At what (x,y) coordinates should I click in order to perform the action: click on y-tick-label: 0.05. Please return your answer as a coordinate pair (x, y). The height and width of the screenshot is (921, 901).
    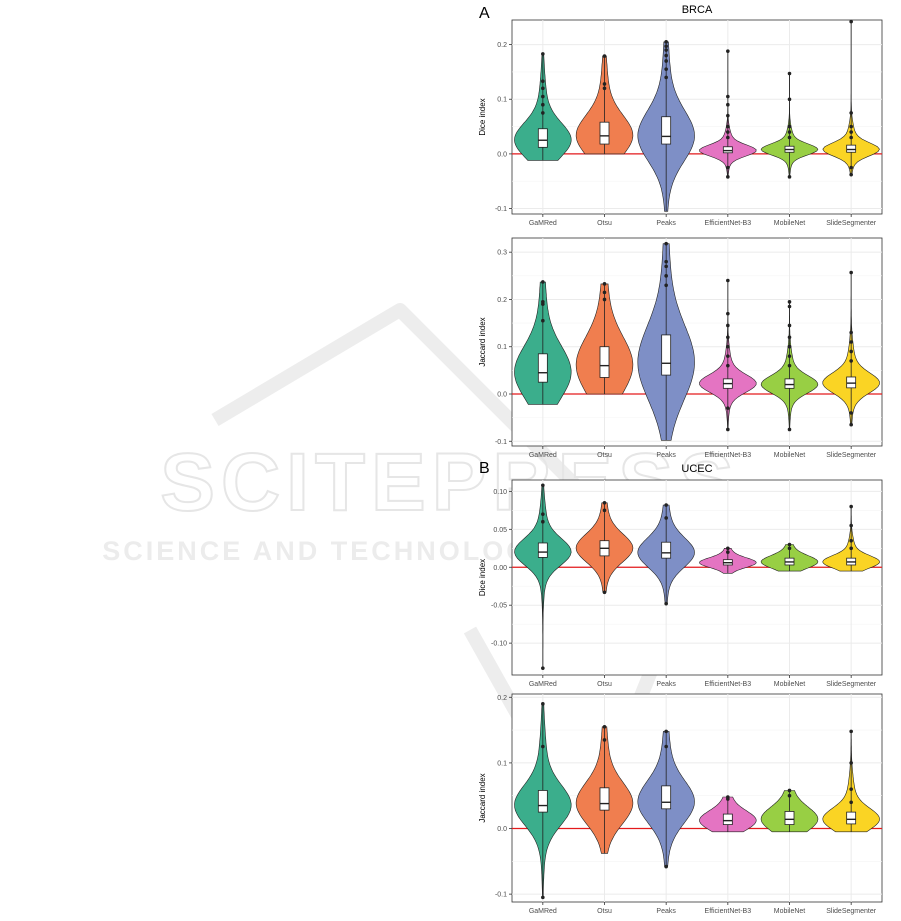
    Looking at the image, I should click on (500, 530).